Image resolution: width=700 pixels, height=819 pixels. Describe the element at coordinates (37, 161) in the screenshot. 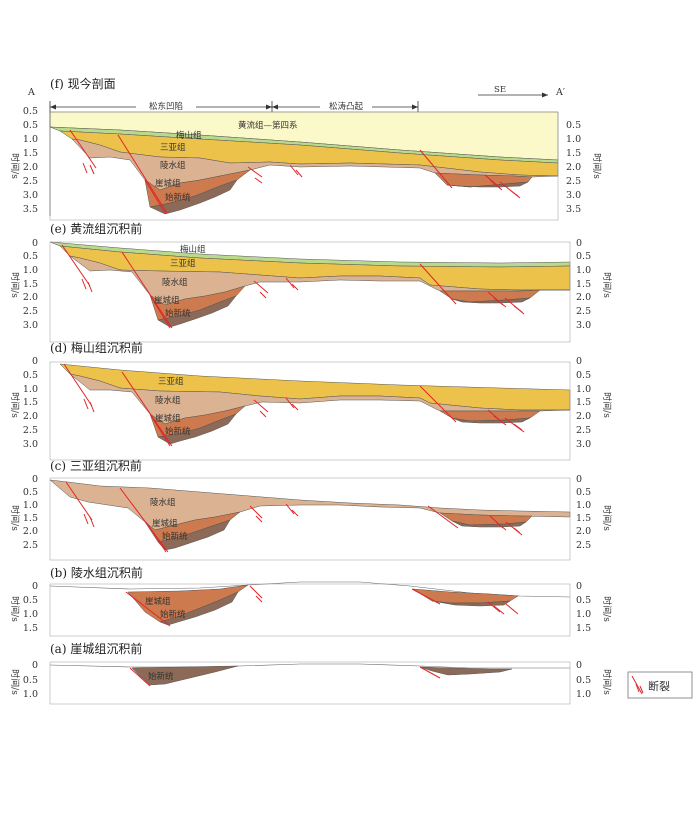

I see `left-axis: 0.5 1.0 1.5 2.0 2.5 3.0 3.5 0.5` at that location.